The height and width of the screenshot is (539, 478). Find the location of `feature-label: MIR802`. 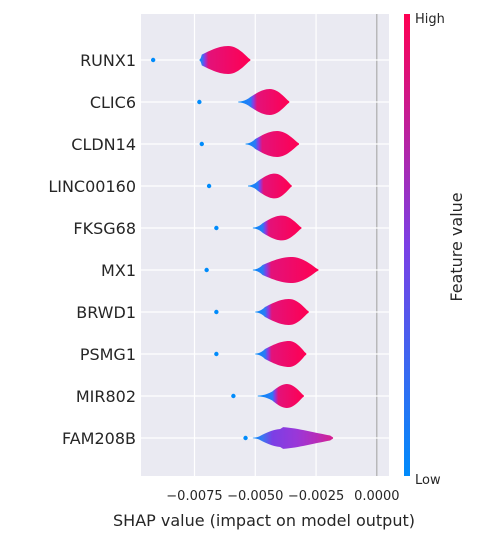

feature-label: MIR802 is located at coordinates (106, 396).